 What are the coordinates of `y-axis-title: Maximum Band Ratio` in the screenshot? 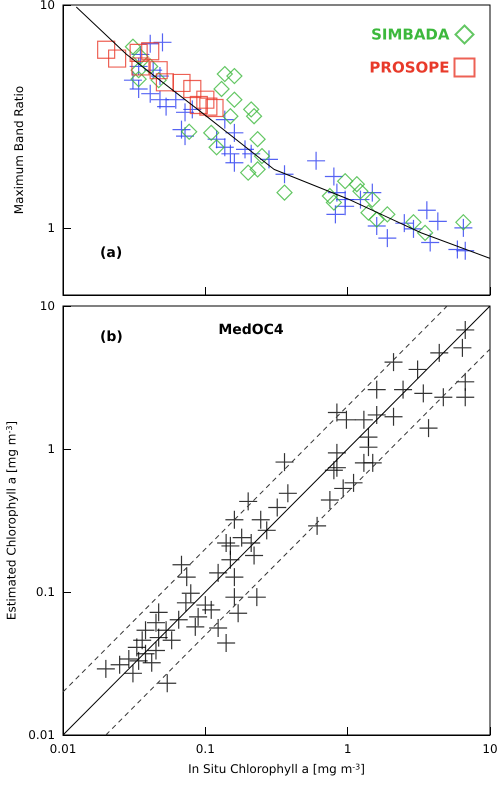 It's located at (19, 150).